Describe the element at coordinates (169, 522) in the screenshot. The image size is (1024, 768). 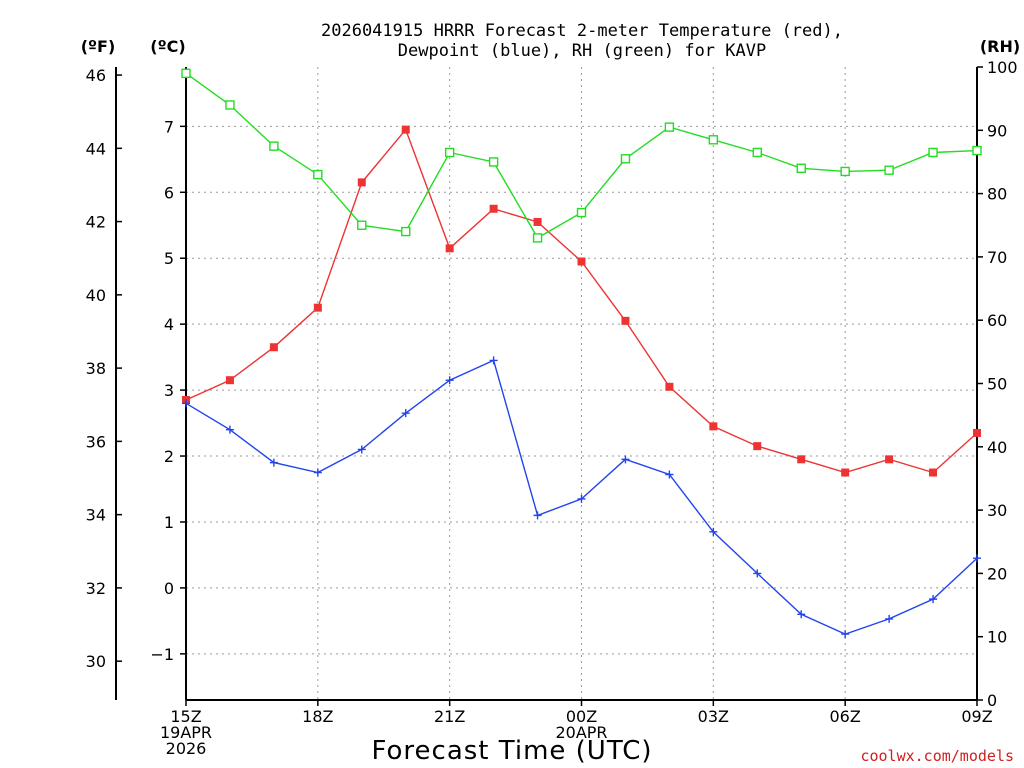
I see `celsius-tick-label: 1` at that location.